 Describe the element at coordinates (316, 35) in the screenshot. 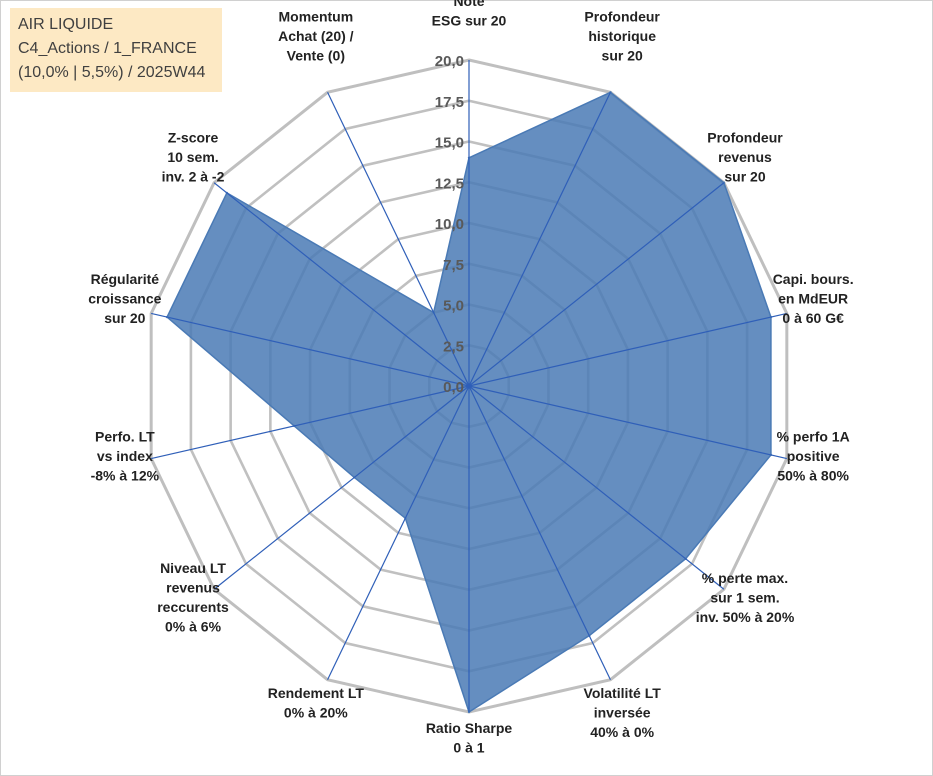

I see `axis-label: Momentum Achat (20) / Vente (0)` at that location.